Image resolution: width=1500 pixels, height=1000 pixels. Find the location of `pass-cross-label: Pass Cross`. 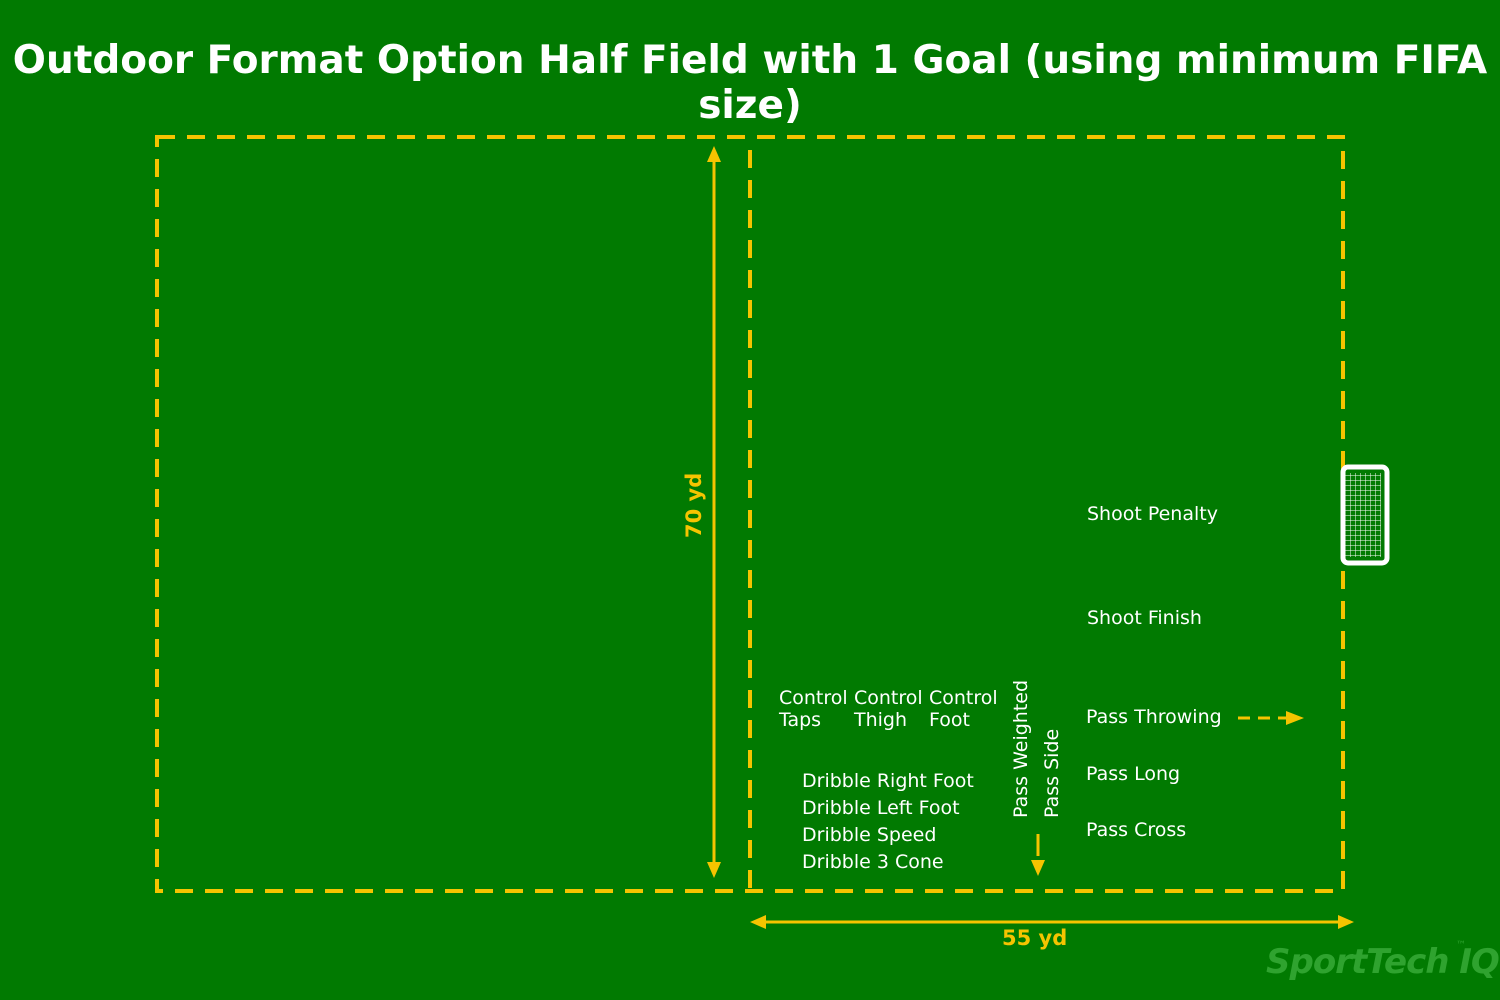

pass-cross-label: Pass Cross is located at coordinates (1136, 830).